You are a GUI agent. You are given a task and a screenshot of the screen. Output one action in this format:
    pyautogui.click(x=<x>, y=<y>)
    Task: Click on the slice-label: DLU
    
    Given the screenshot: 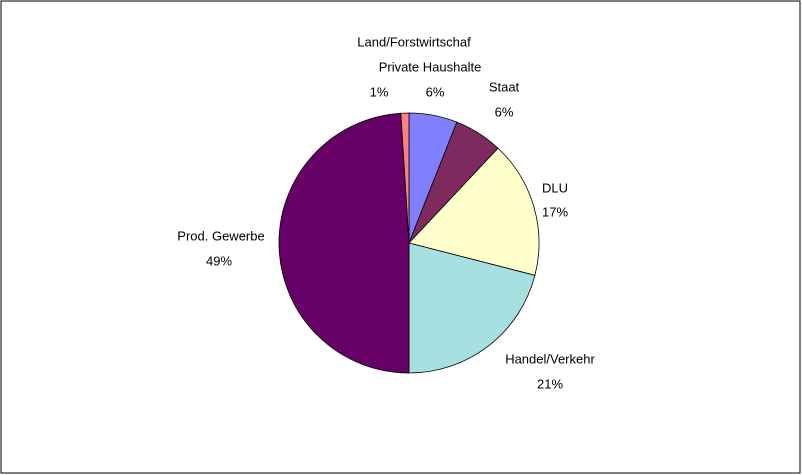 What is the action you would take?
    pyautogui.click(x=555, y=187)
    